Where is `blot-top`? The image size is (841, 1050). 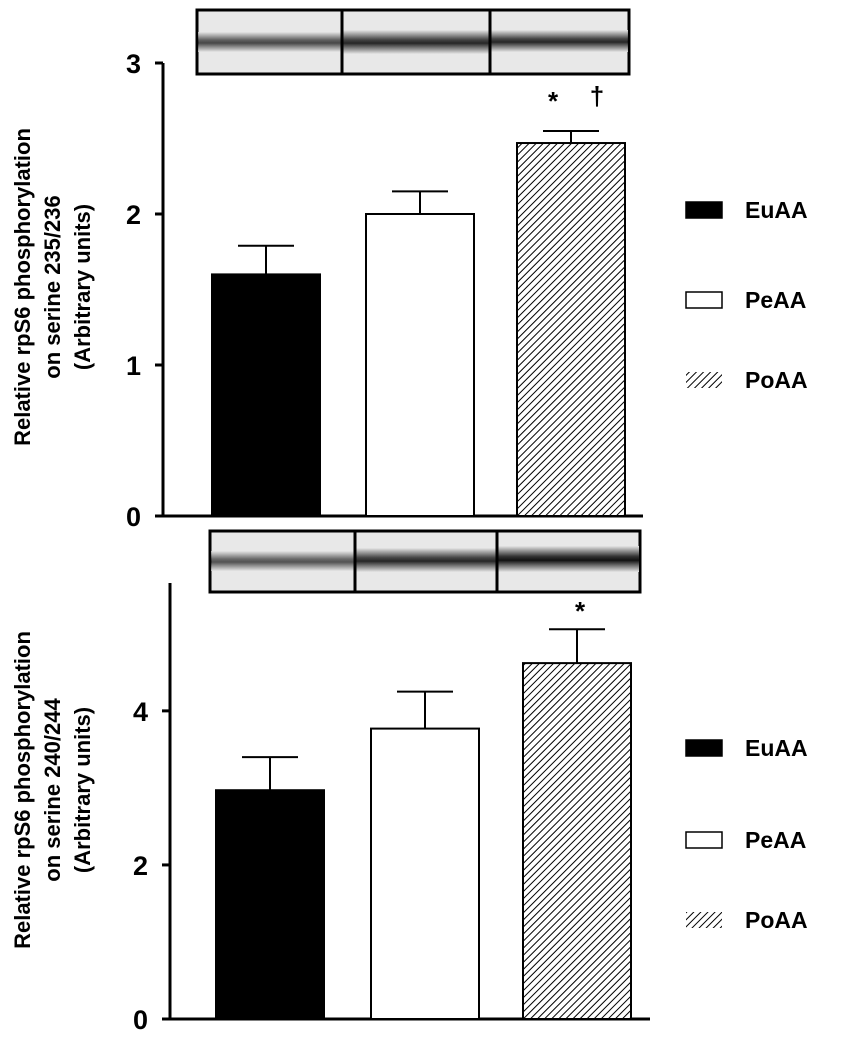
blot-top is located at coordinates (413, 42).